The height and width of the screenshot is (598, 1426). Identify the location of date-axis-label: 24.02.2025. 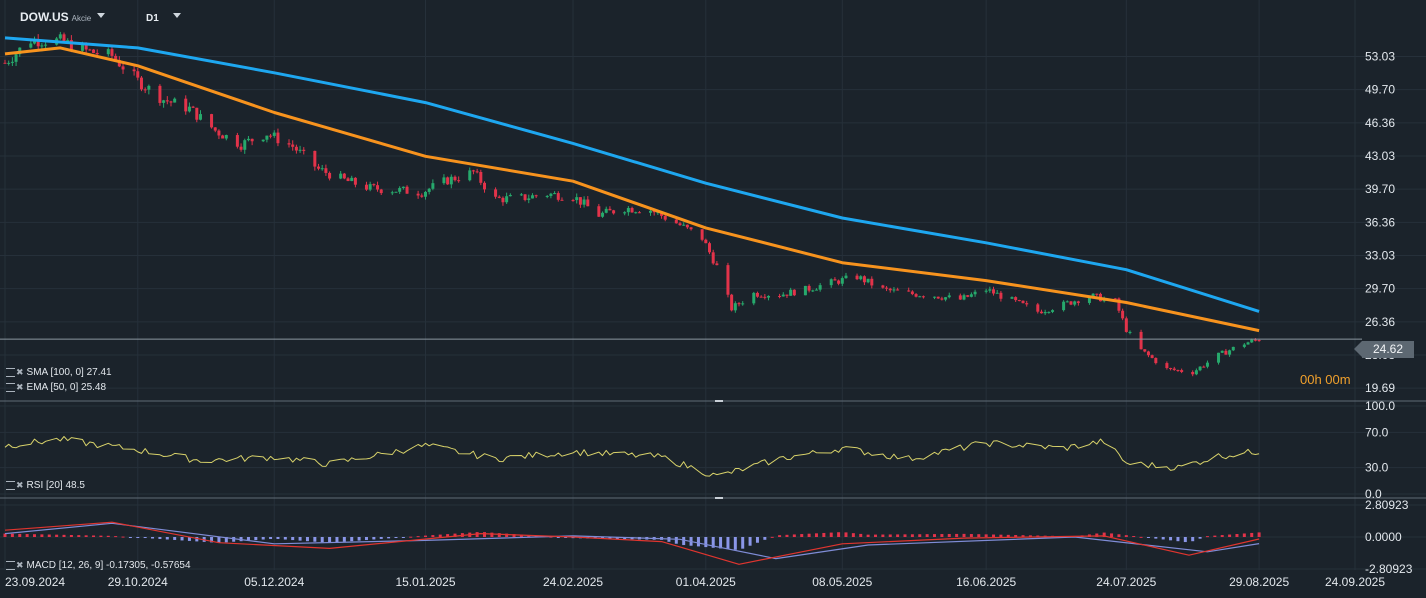
(573, 582).